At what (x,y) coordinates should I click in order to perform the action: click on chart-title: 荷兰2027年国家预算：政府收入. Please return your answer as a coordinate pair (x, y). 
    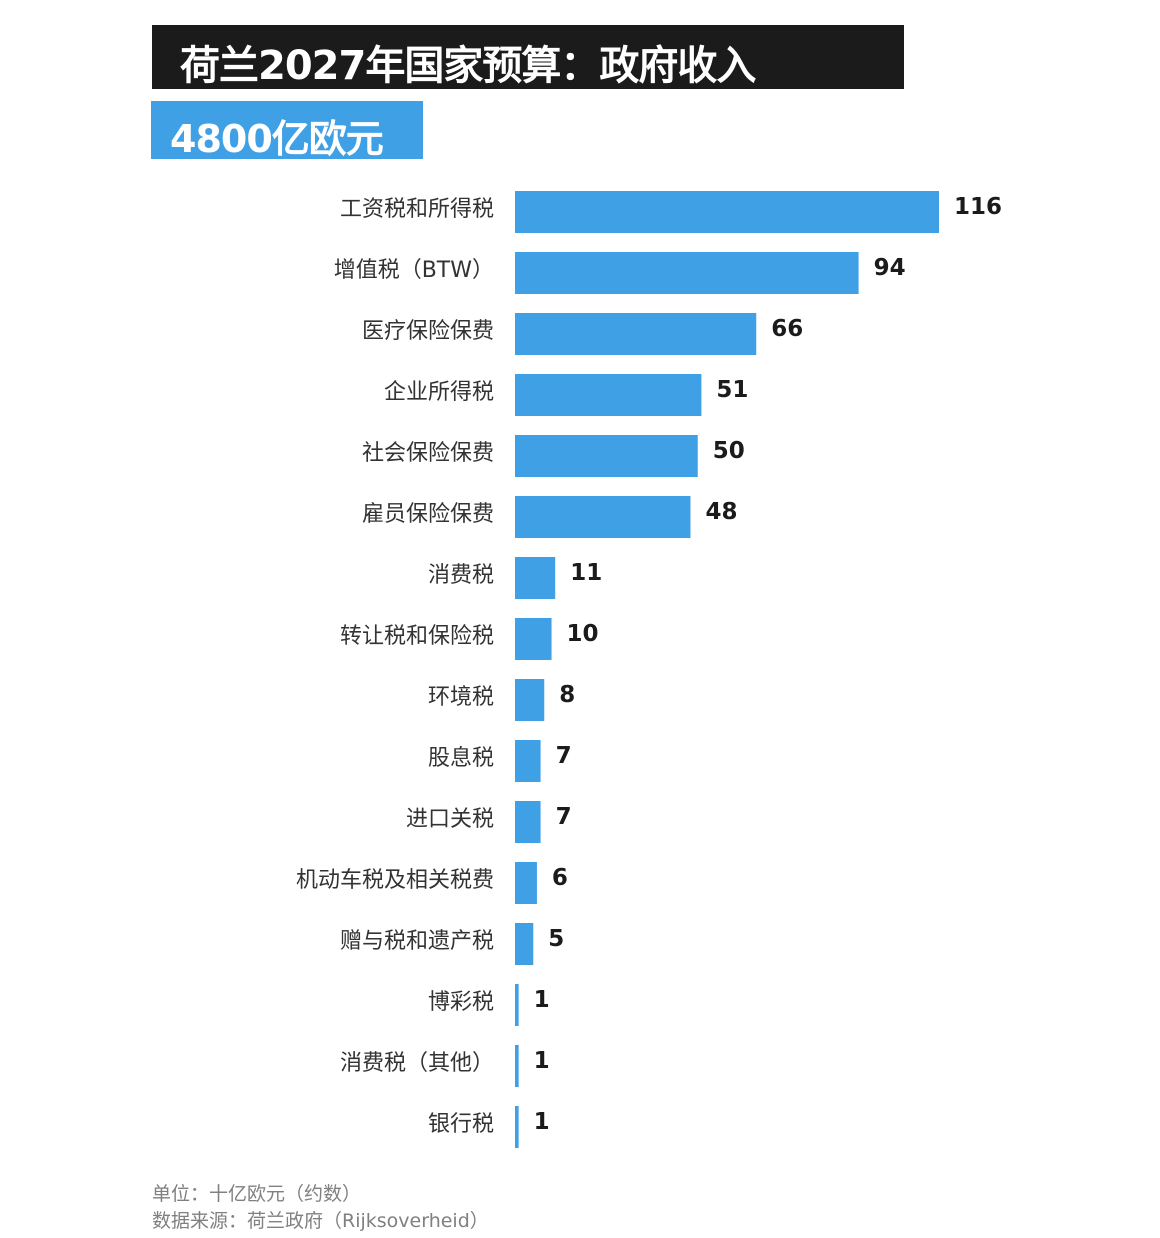
    Looking at the image, I should click on (468, 66).